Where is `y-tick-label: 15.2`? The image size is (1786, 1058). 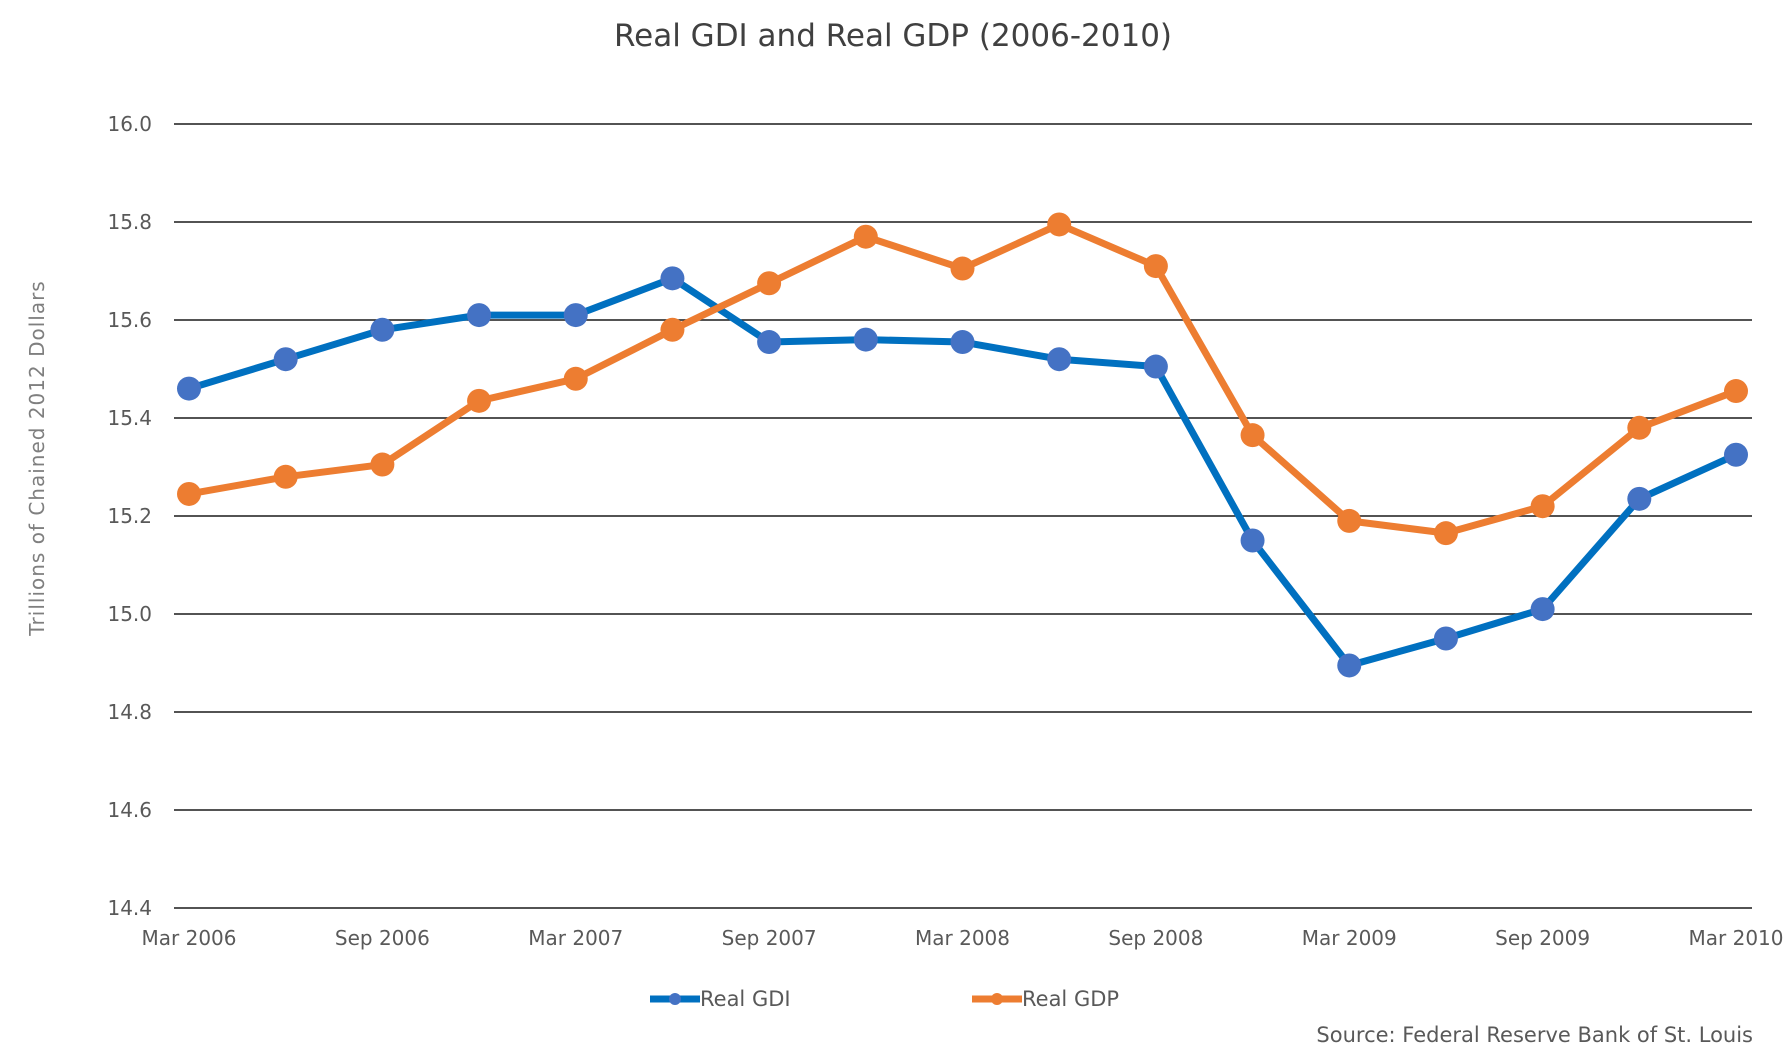 y-tick-label: 15.2 is located at coordinates (129, 516).